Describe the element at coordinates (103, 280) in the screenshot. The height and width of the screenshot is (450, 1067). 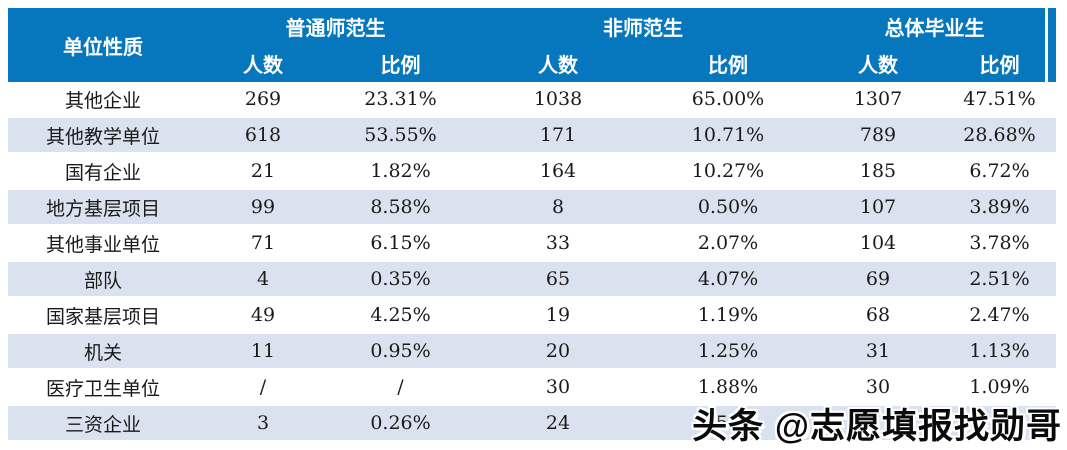
I see `row-label: 部队` at that location.